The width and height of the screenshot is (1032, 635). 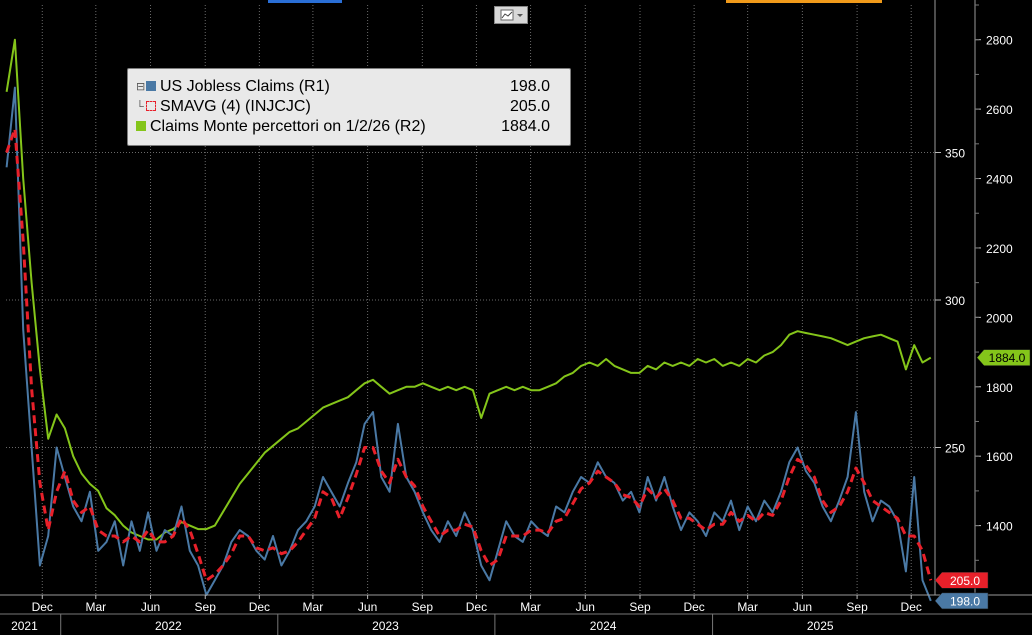 I want to click on last-value-tag-2: 1884.0, so click(x=1003, y=357).